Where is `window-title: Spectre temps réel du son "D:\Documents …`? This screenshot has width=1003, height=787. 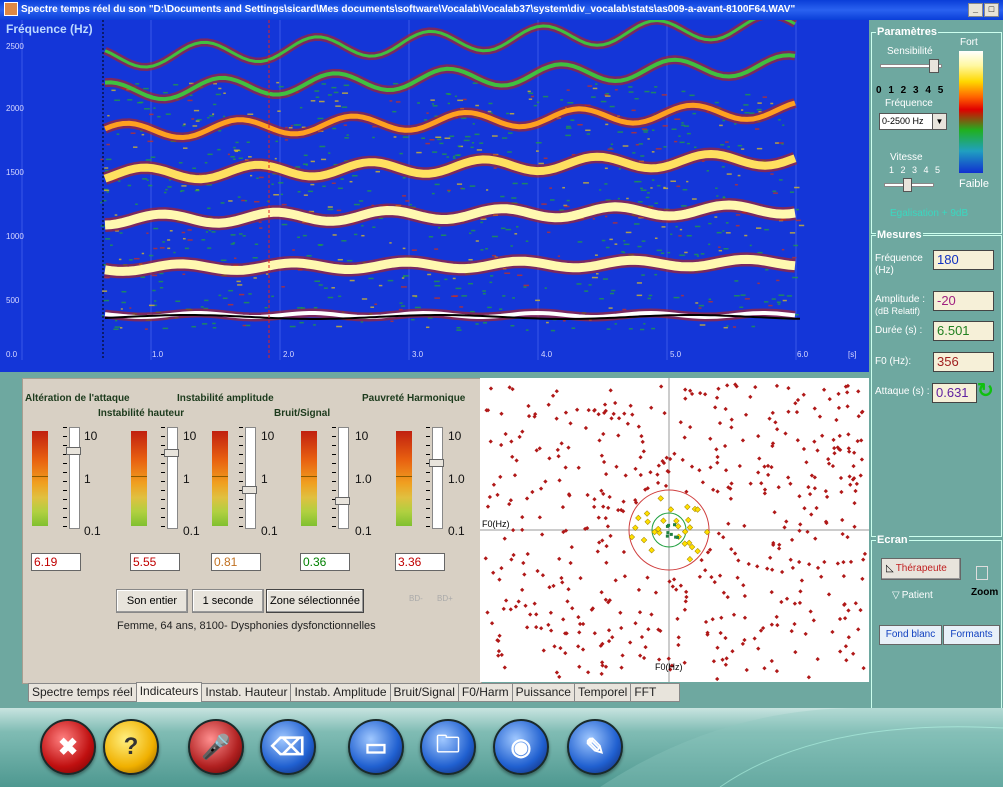
window-title: Spectre temps réel du son "D:\Documents … is located at coordinates (408, 9).